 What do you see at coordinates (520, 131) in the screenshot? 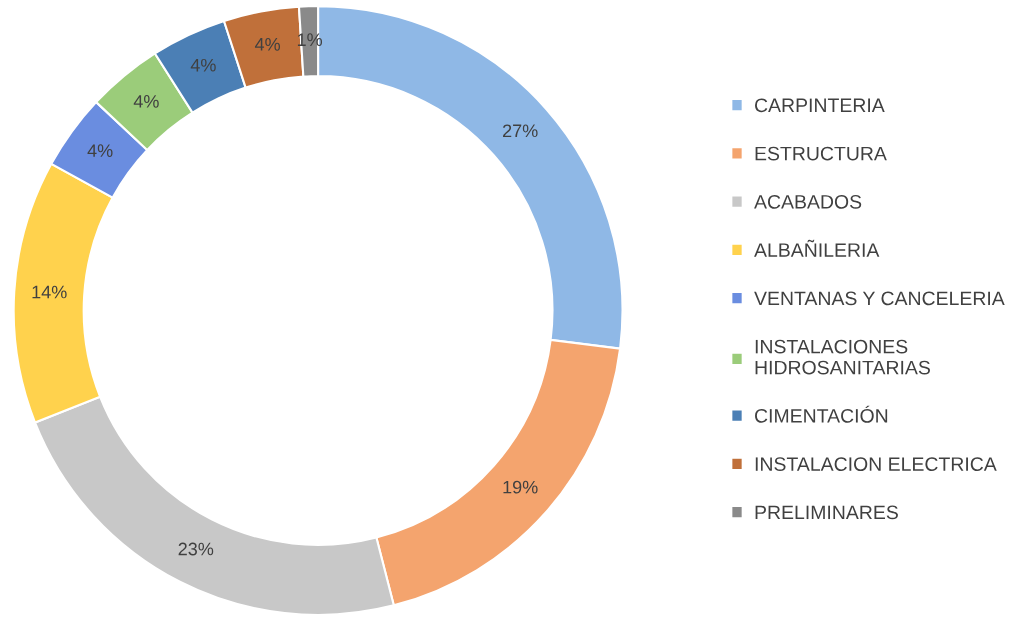
I see `data-label: 27%` at bounding box center [520, 131].